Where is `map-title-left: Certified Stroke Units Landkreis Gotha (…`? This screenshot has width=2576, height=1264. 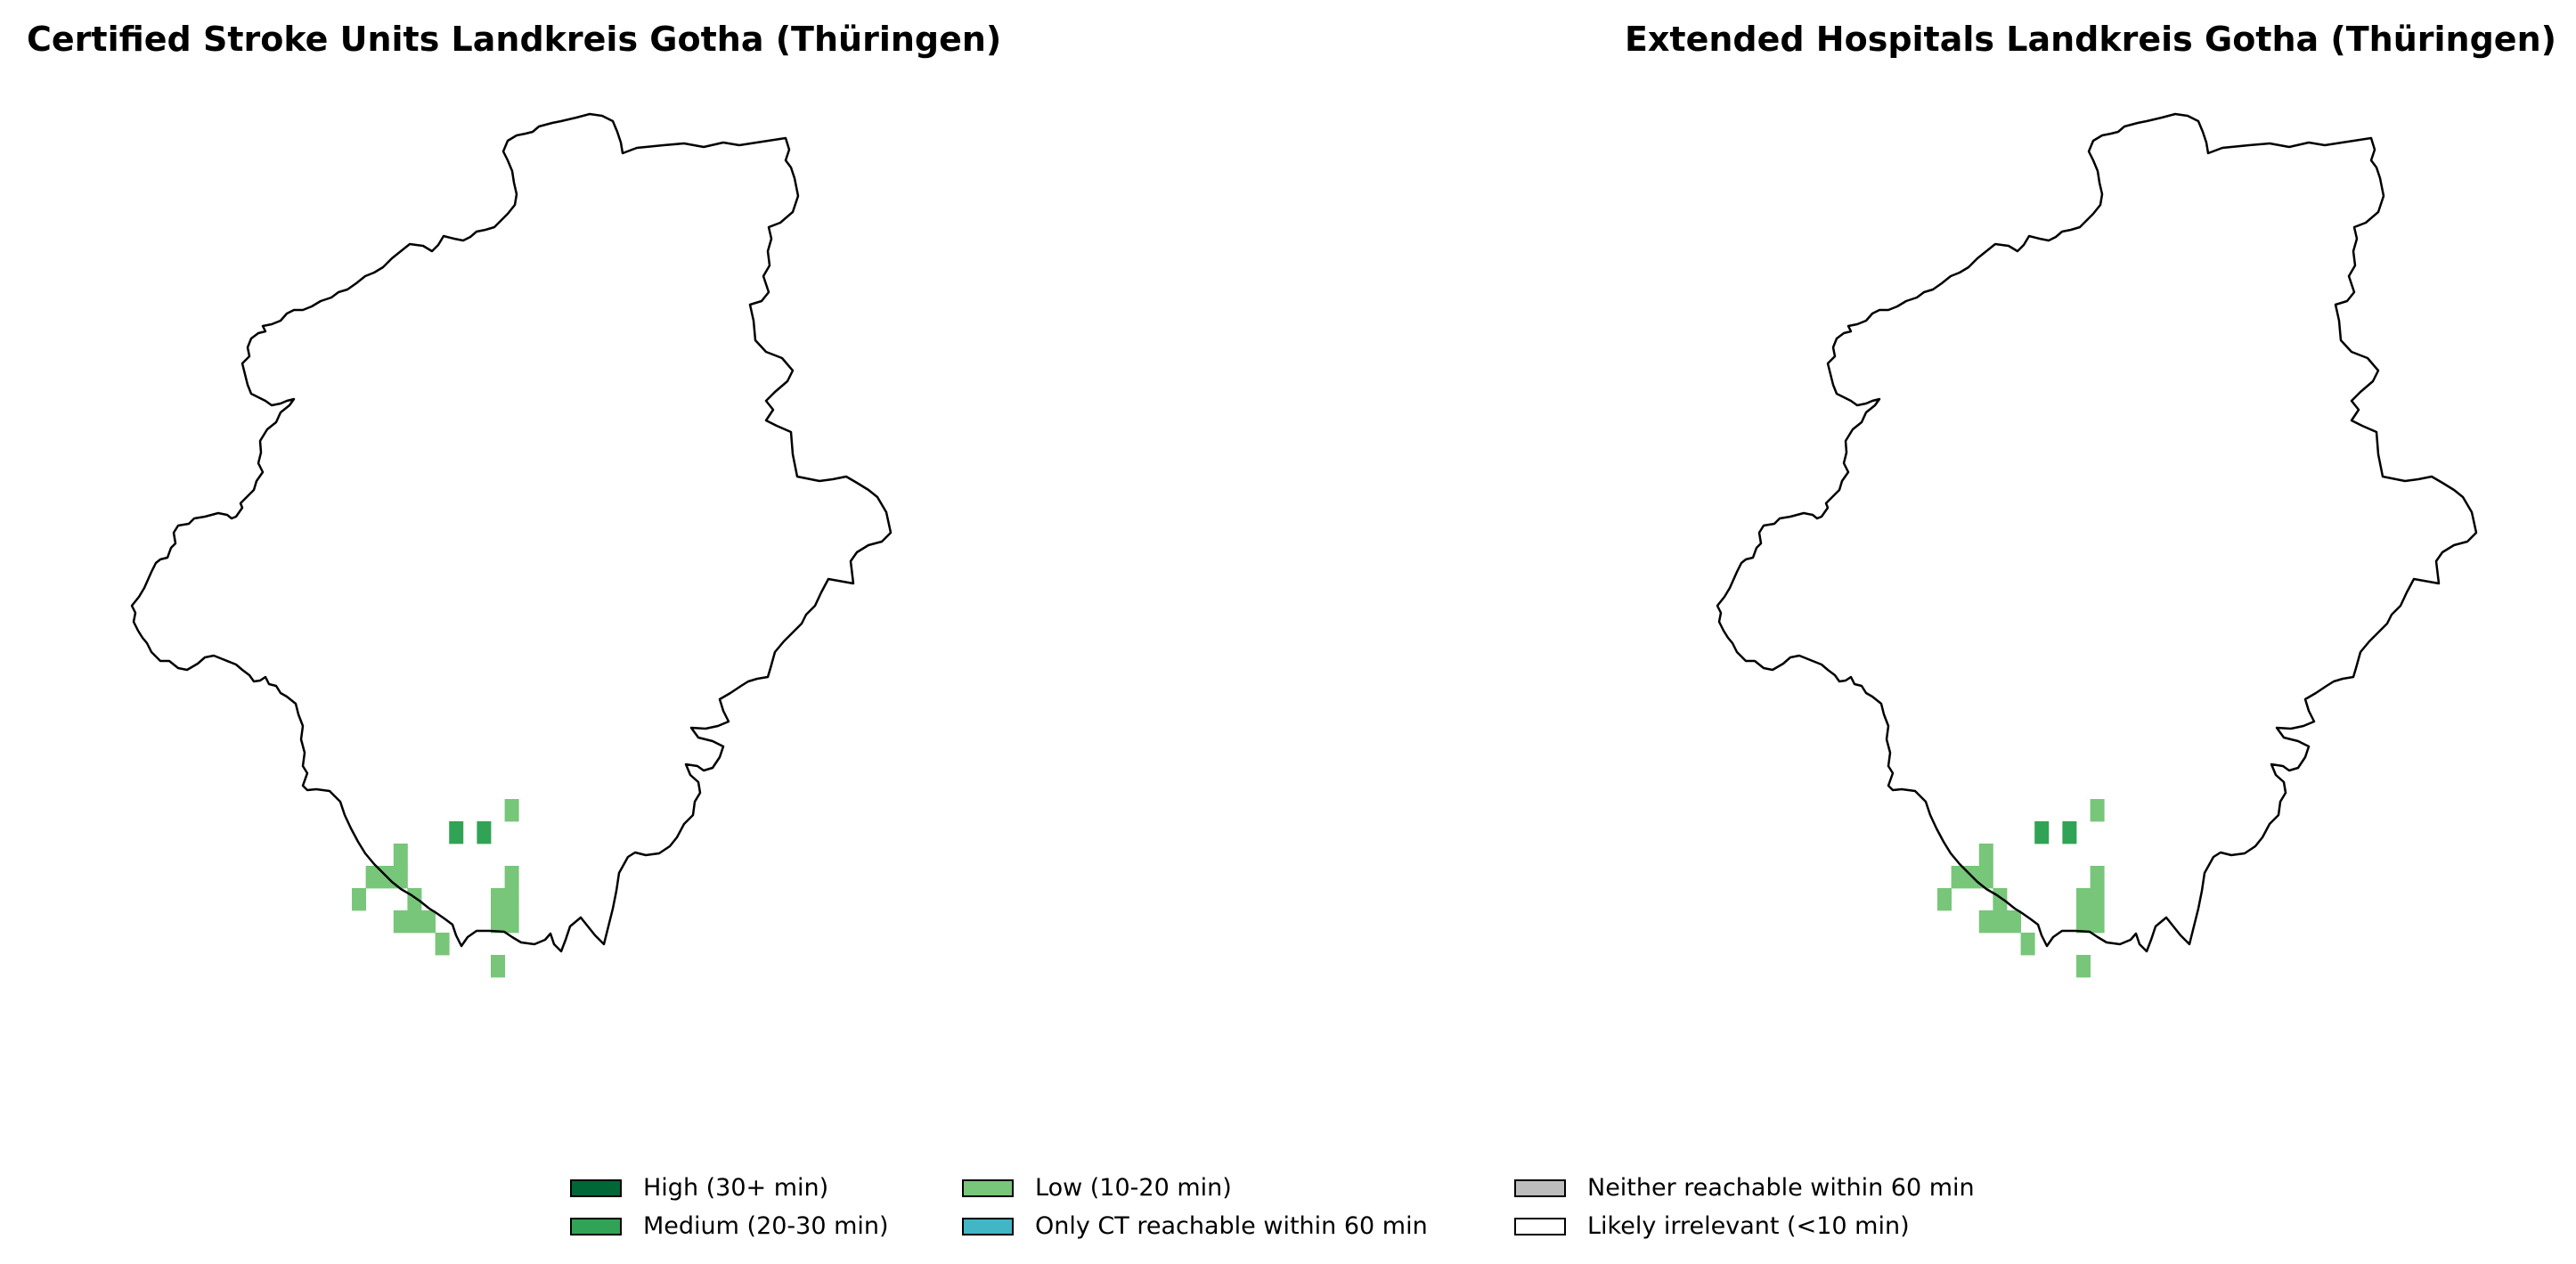 map-title-left: Certified Stroke Units Landkreis Gotha (… is located at coordinates (514, 40).